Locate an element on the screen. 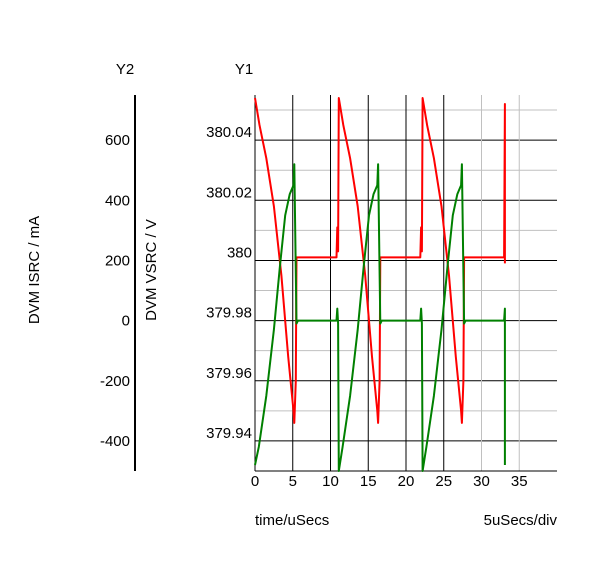 This screenshot has width=600, height=563. y2-tick-label: 600 is located at coordinates (117, 140).